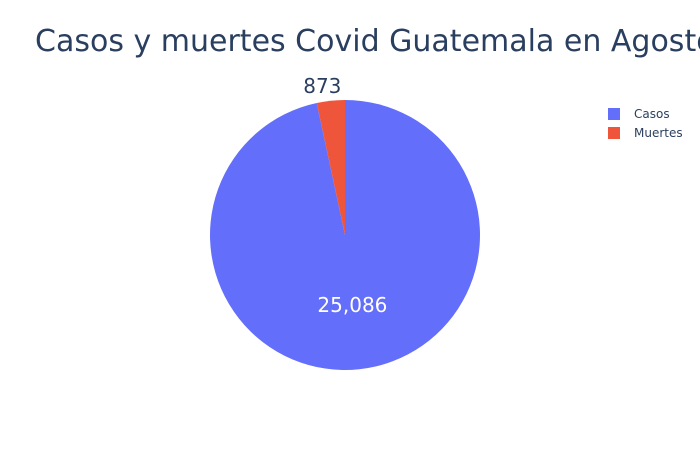 The width and height of the screenshot is (700, 450). Describe the element at coordinates (645, 123) in the screenshot. I see `legend: Casos Muertes` at that location.